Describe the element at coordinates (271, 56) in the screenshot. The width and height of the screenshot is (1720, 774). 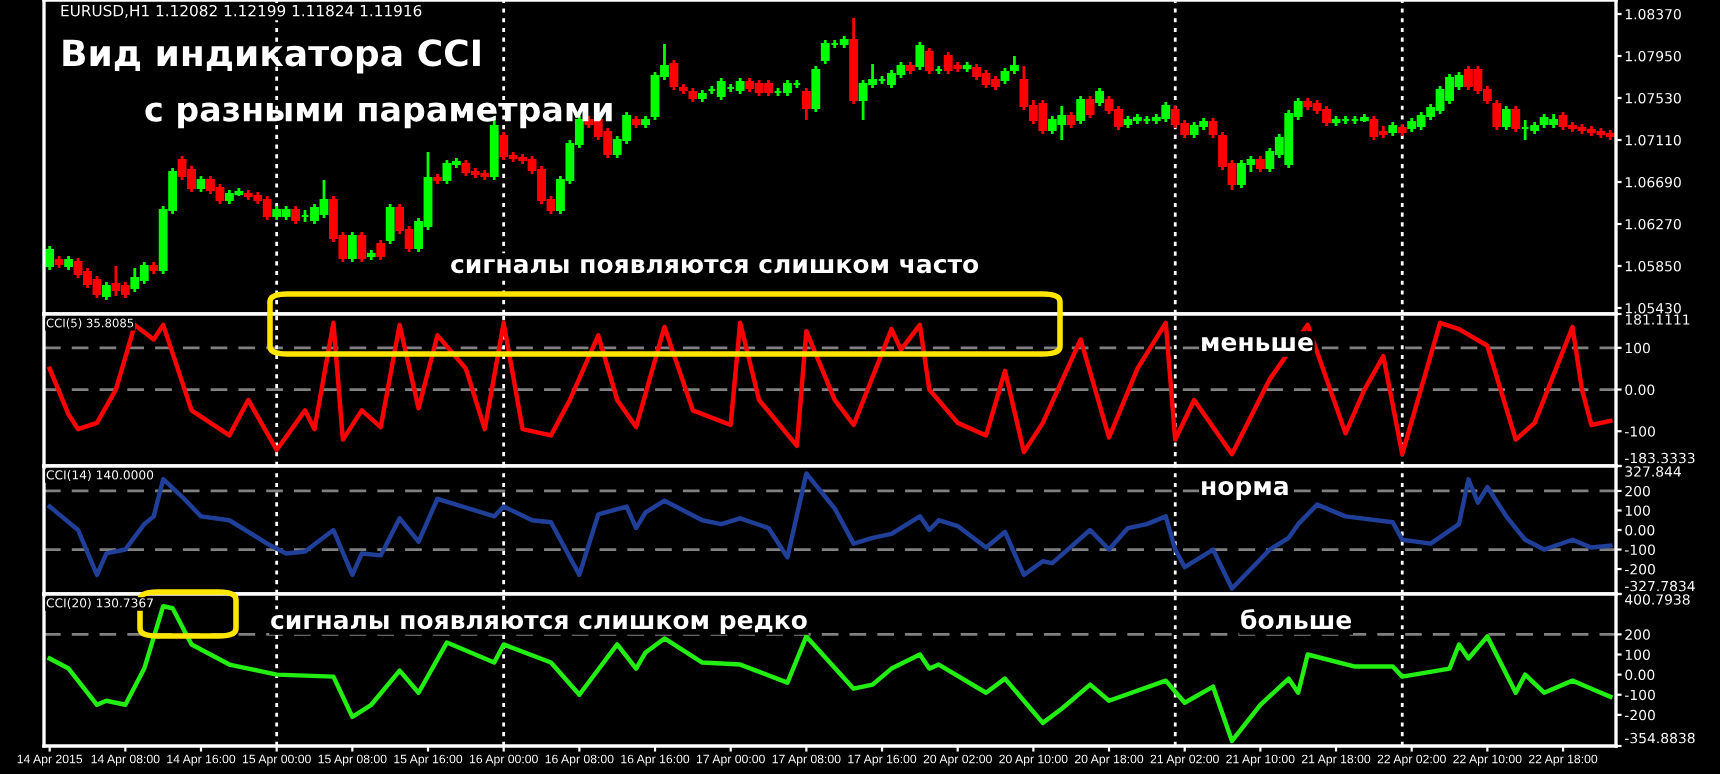
I see `text: Вид индикатора CCI` at that location.